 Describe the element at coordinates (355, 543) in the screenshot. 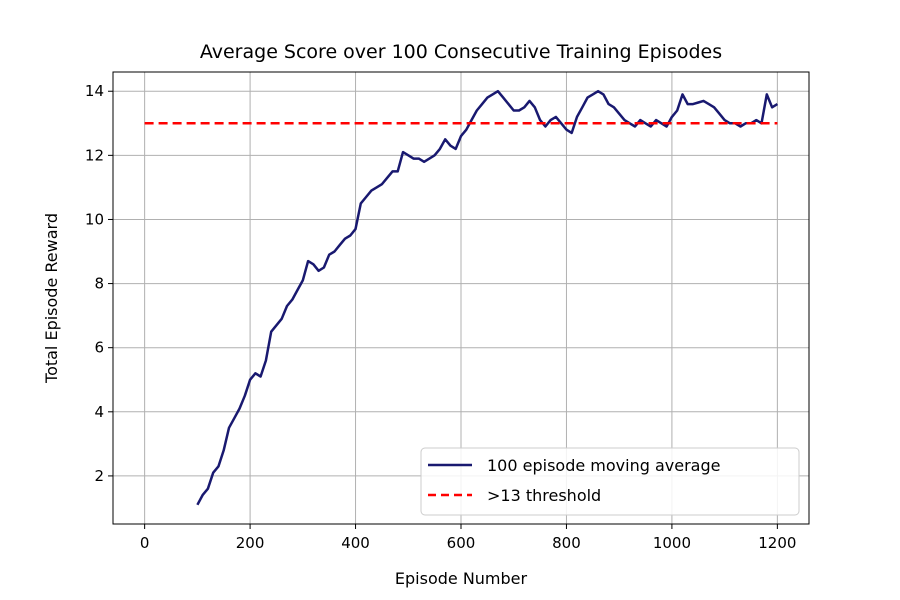

I see `x-tick-label: 400` at that location.